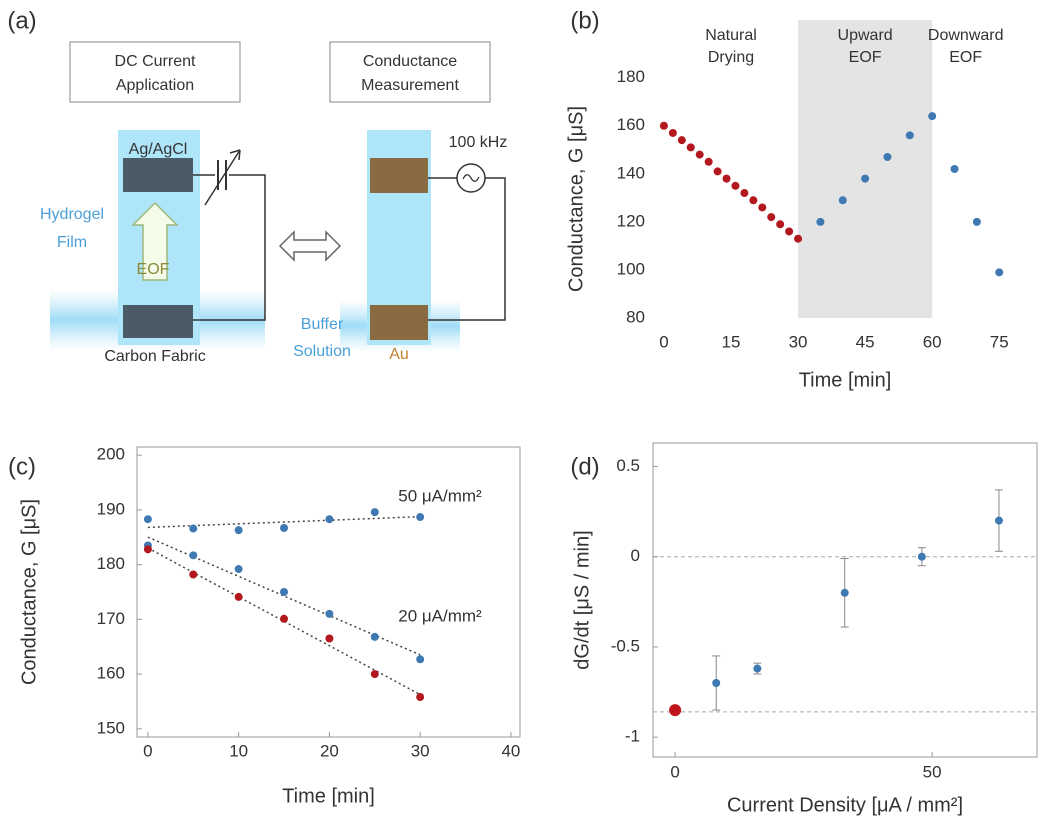 The width and height of the screenshot is (1051, 827). I want to click on x-tick-label: 40, so click(510, 750).